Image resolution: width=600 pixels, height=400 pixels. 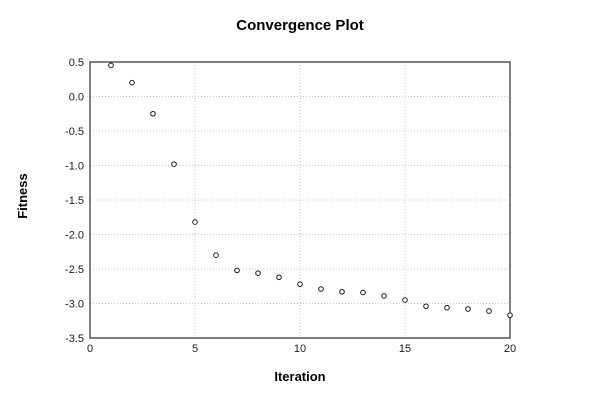 I want to click on y-tick-label: -2.5, so click(x=74, y=270).